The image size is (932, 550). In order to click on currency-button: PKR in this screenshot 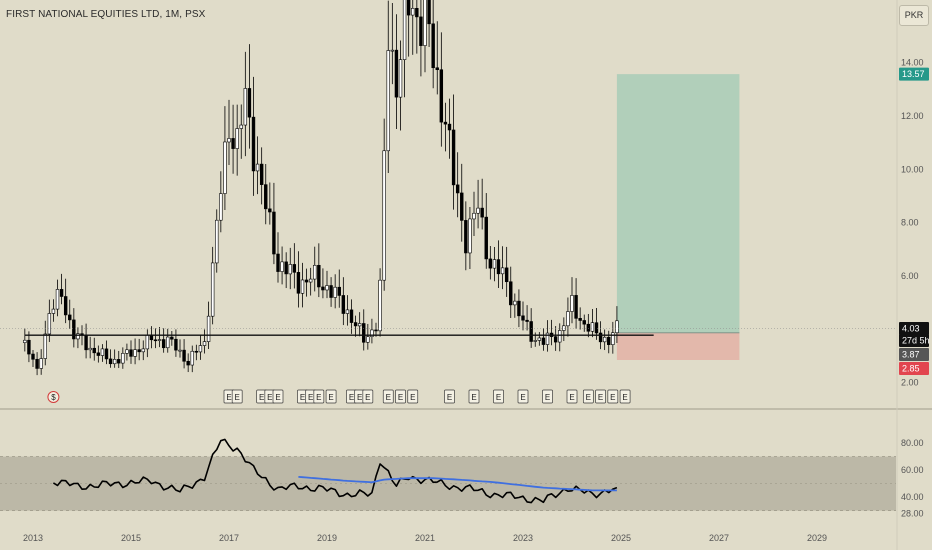, I will do `click(914, 15)`.